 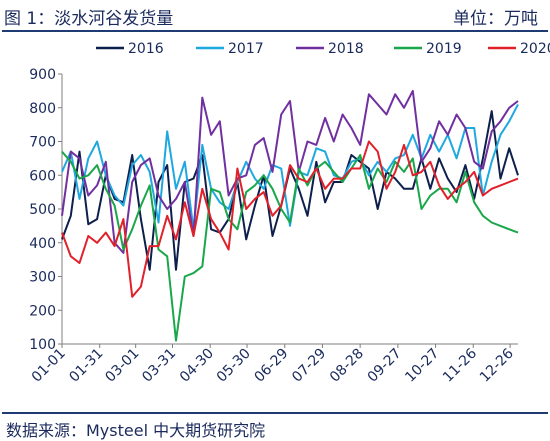 I want to click on x-tick-label: 05-30, so click(x=234, y=366).